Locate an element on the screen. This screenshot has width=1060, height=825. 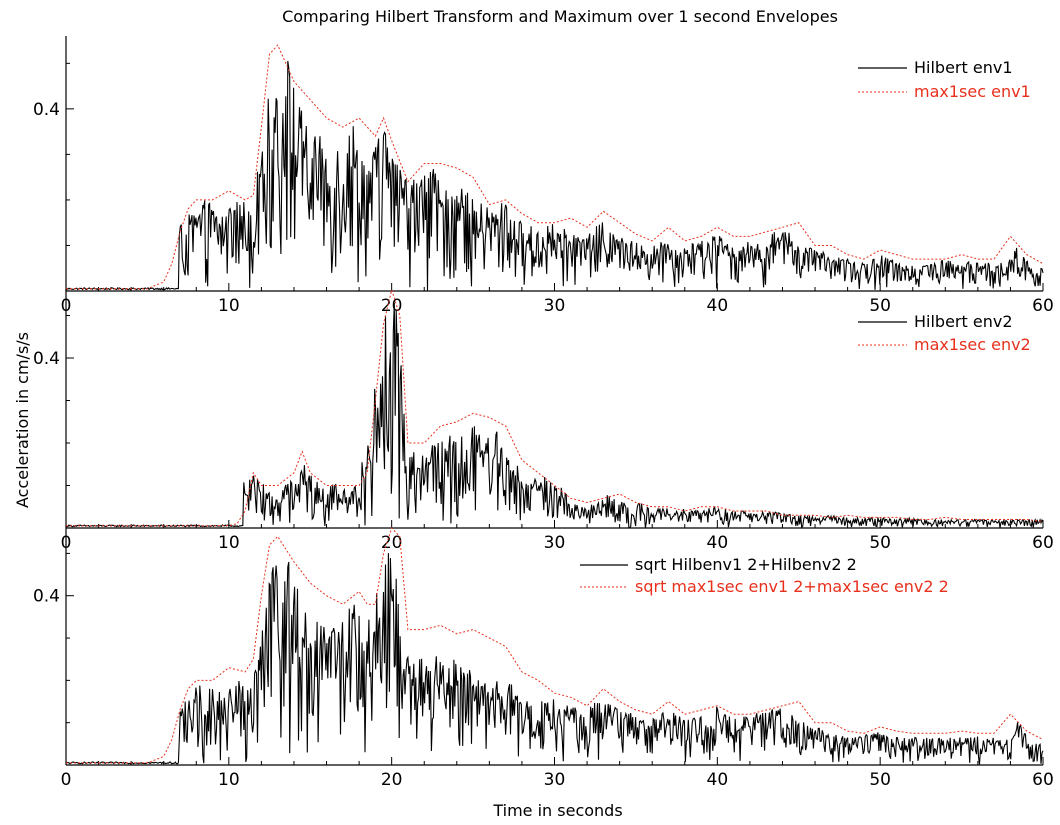
x-tick-label: 0 is located at coordinates (66, 780).